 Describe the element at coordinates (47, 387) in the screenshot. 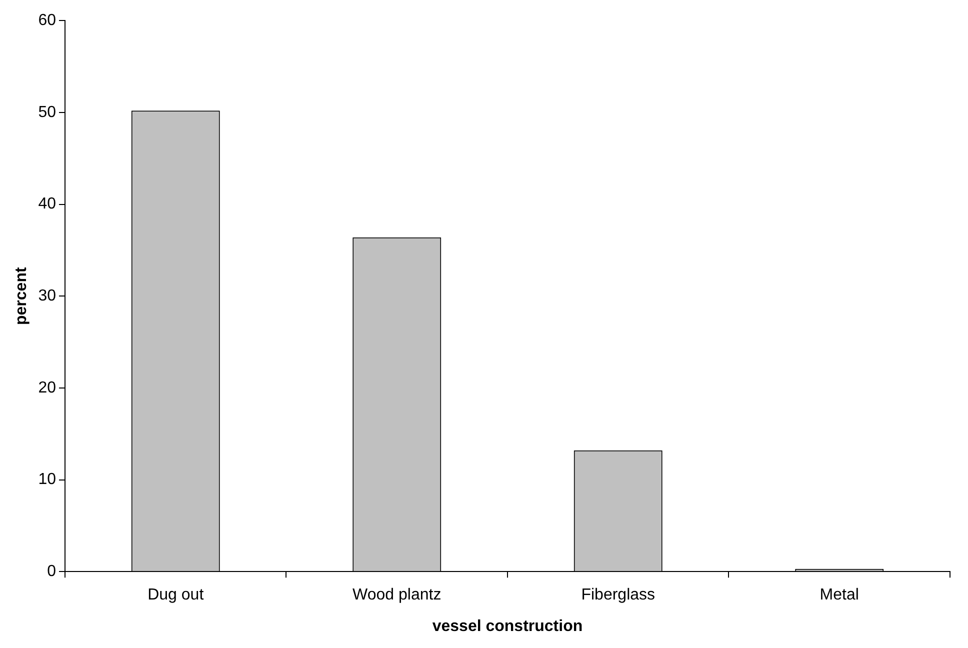

I see `y-tick-label: 20` at that location.